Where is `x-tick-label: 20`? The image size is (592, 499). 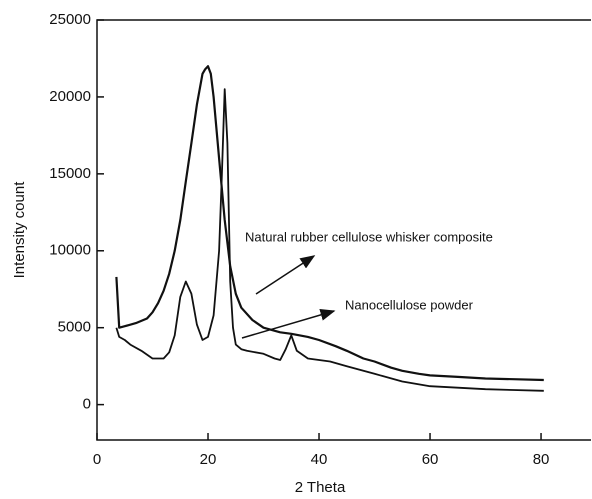 x-tick-label: 20 is located at coordinates (208, 459).